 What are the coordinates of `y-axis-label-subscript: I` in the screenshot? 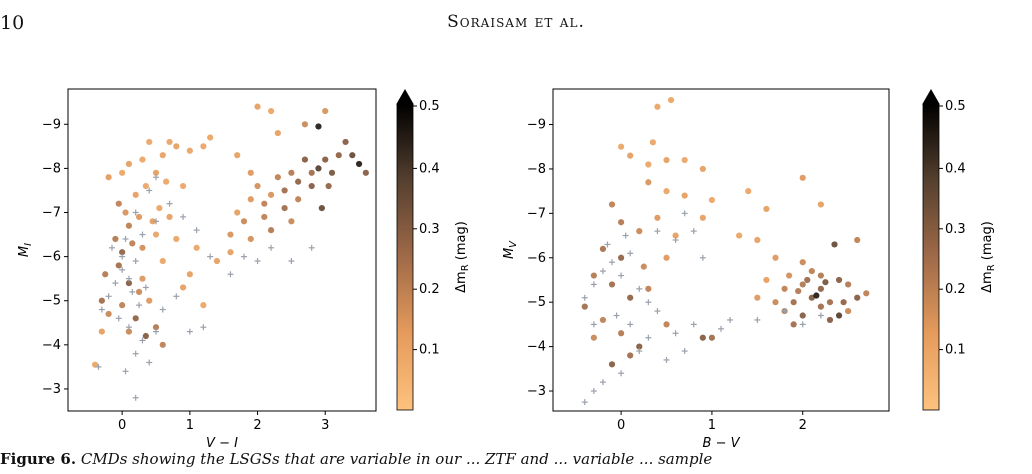 It's located at (28, 244).